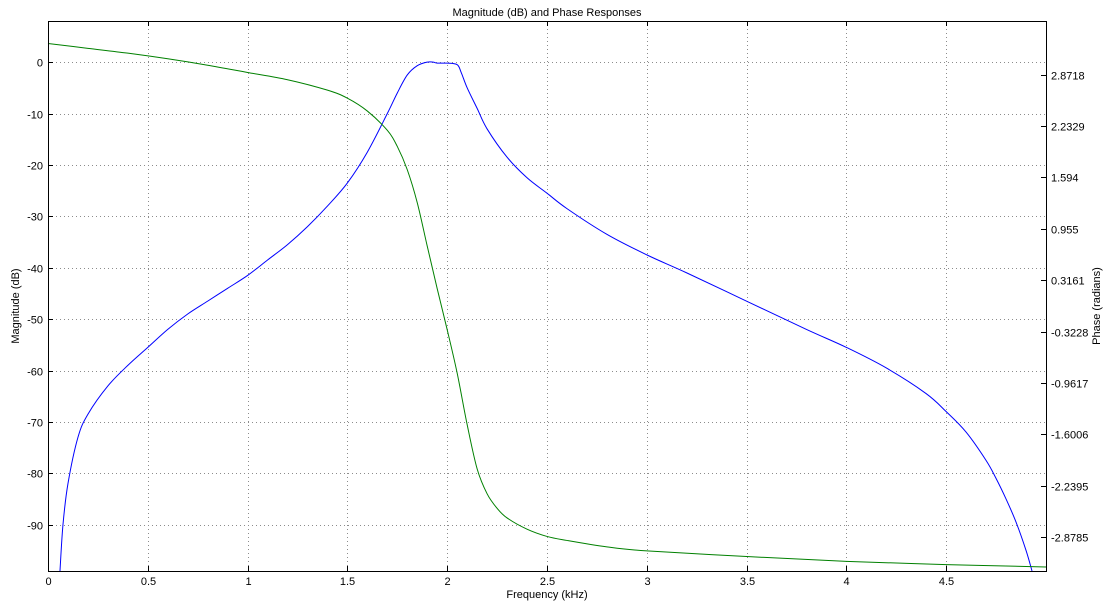 The height and width of the screenshot is (608, 1107). What do you see at coordinates (16, 305) in the screenshot?
I see `y-axis-label: Magnitude (dB)` at bounding box center [16, 305].